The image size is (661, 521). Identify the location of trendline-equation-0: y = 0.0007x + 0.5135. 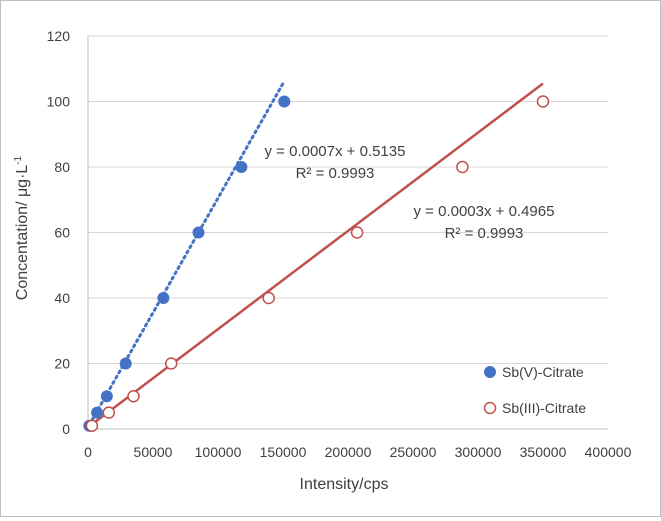
(335, 151).